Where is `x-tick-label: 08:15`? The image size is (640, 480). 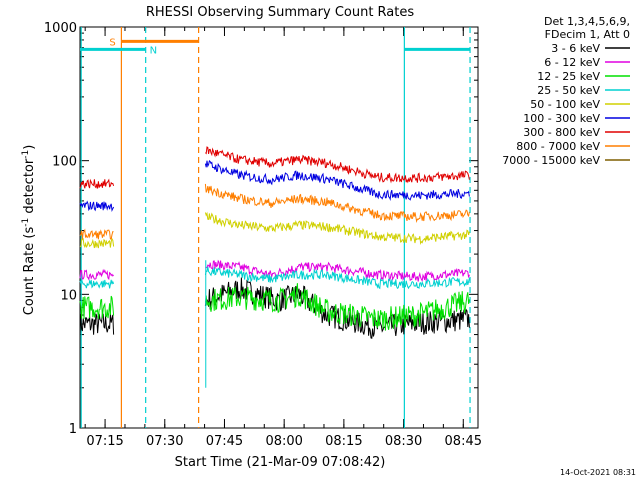
x-tick-label: 08:15 is located at coordinates (343, 441).